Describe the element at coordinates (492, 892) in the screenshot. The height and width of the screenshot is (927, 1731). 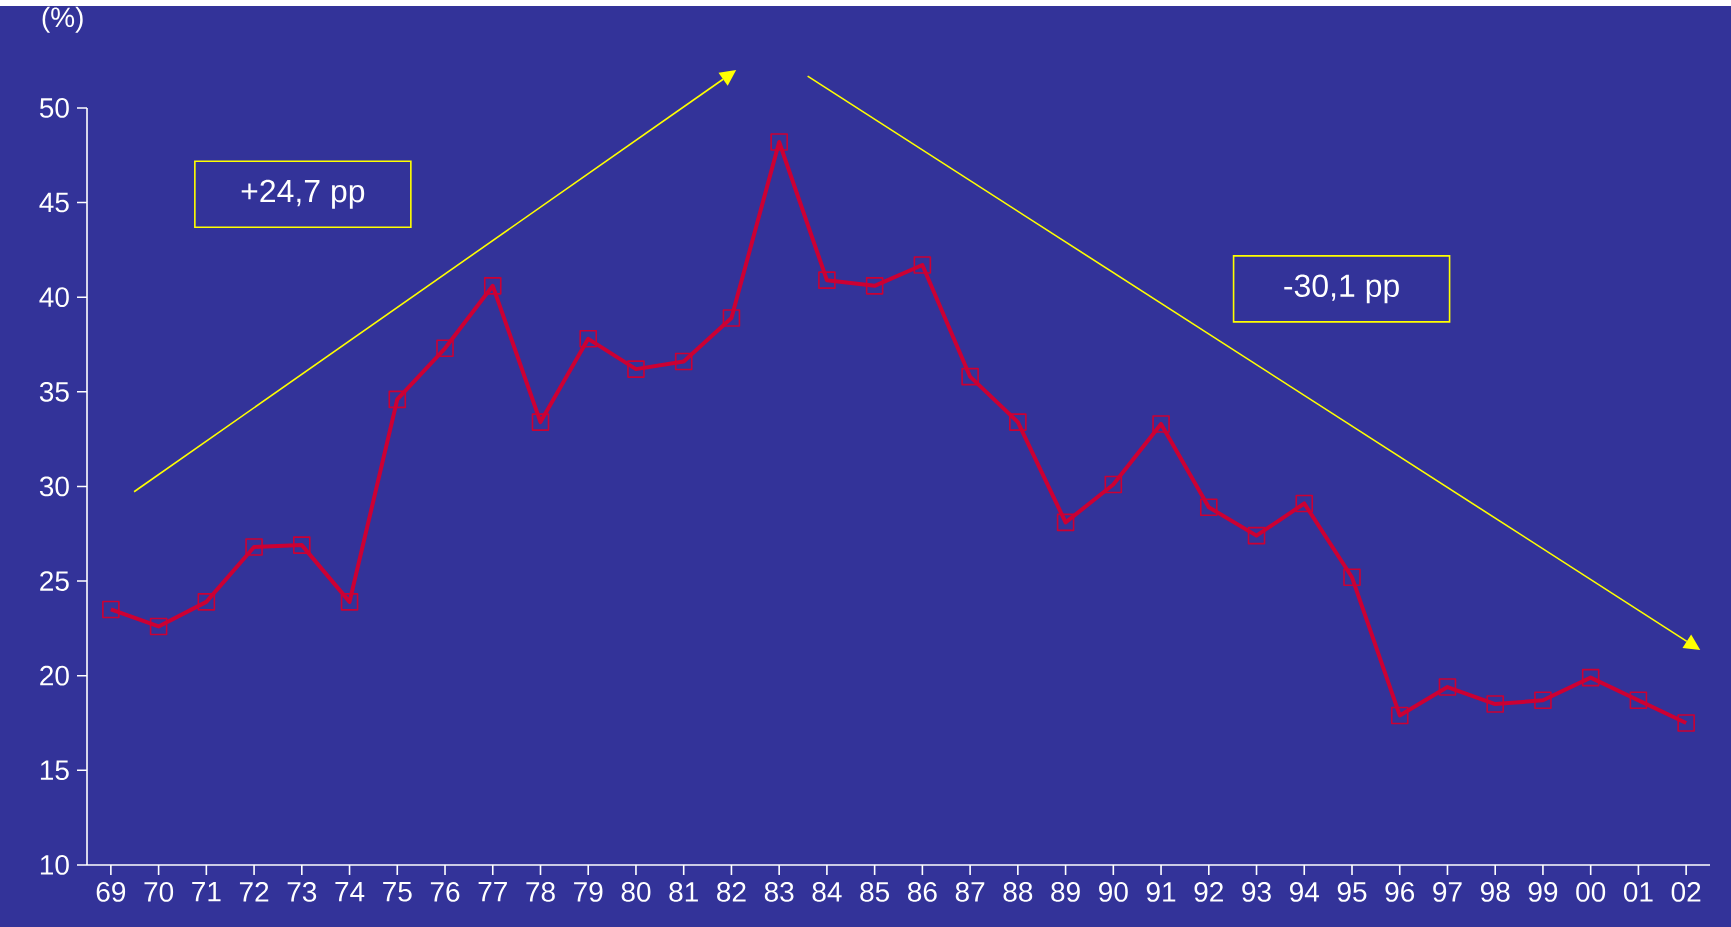
I see `x-tick-label: 77` at that location.